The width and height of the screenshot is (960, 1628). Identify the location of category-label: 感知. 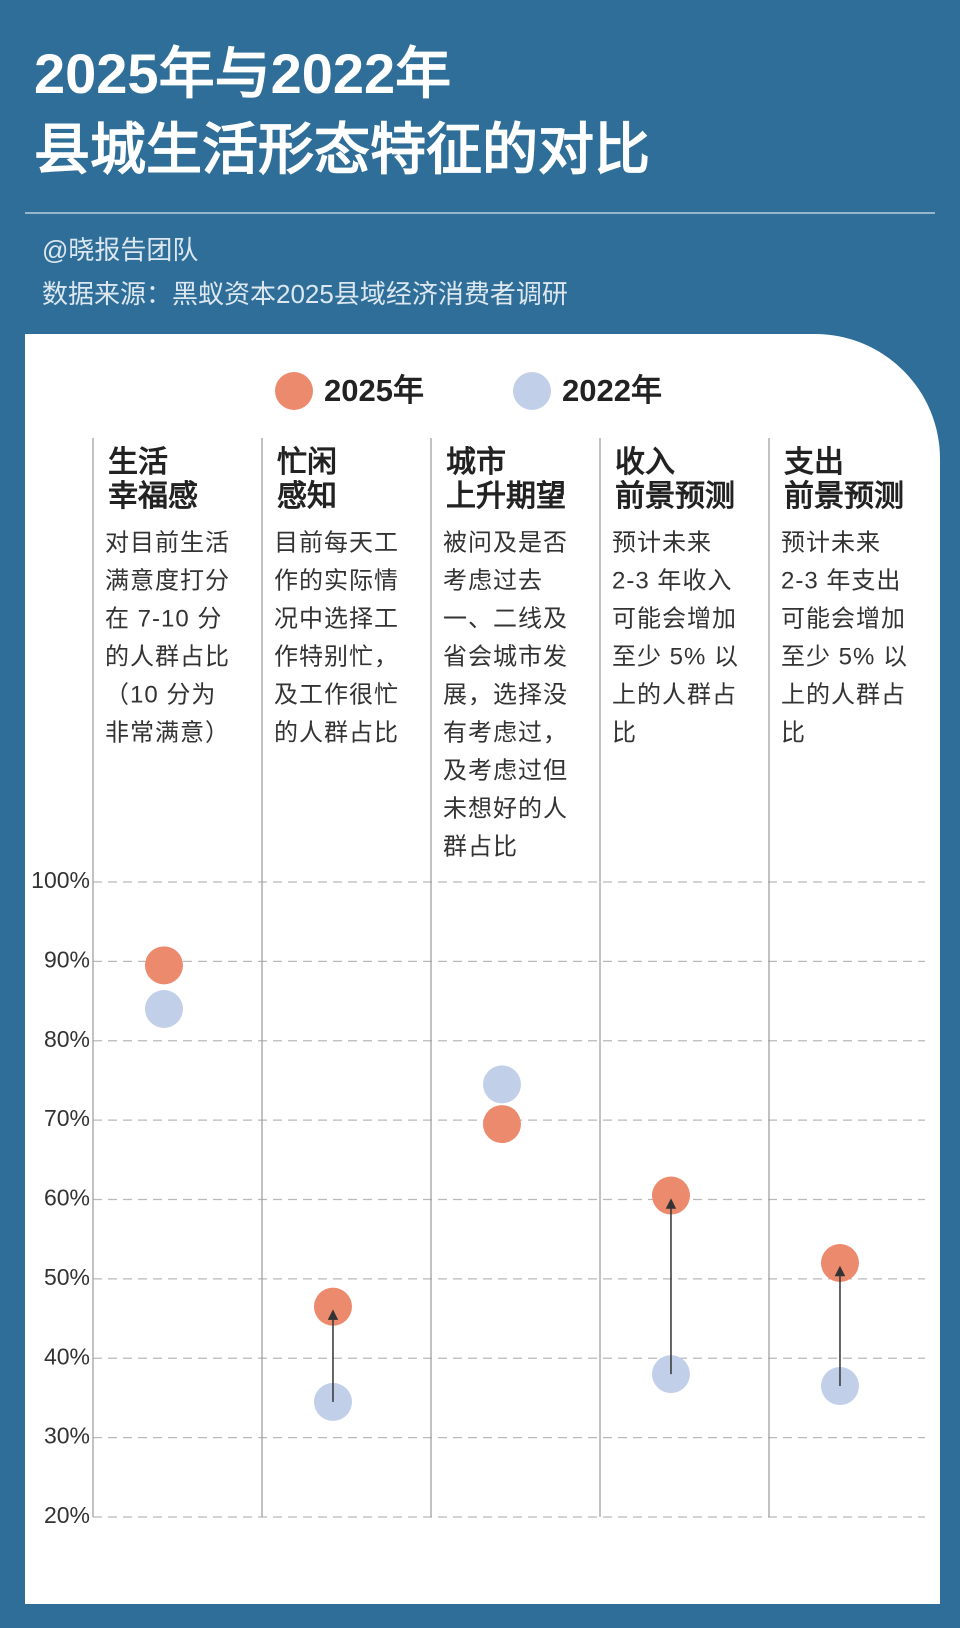
(307, 496).